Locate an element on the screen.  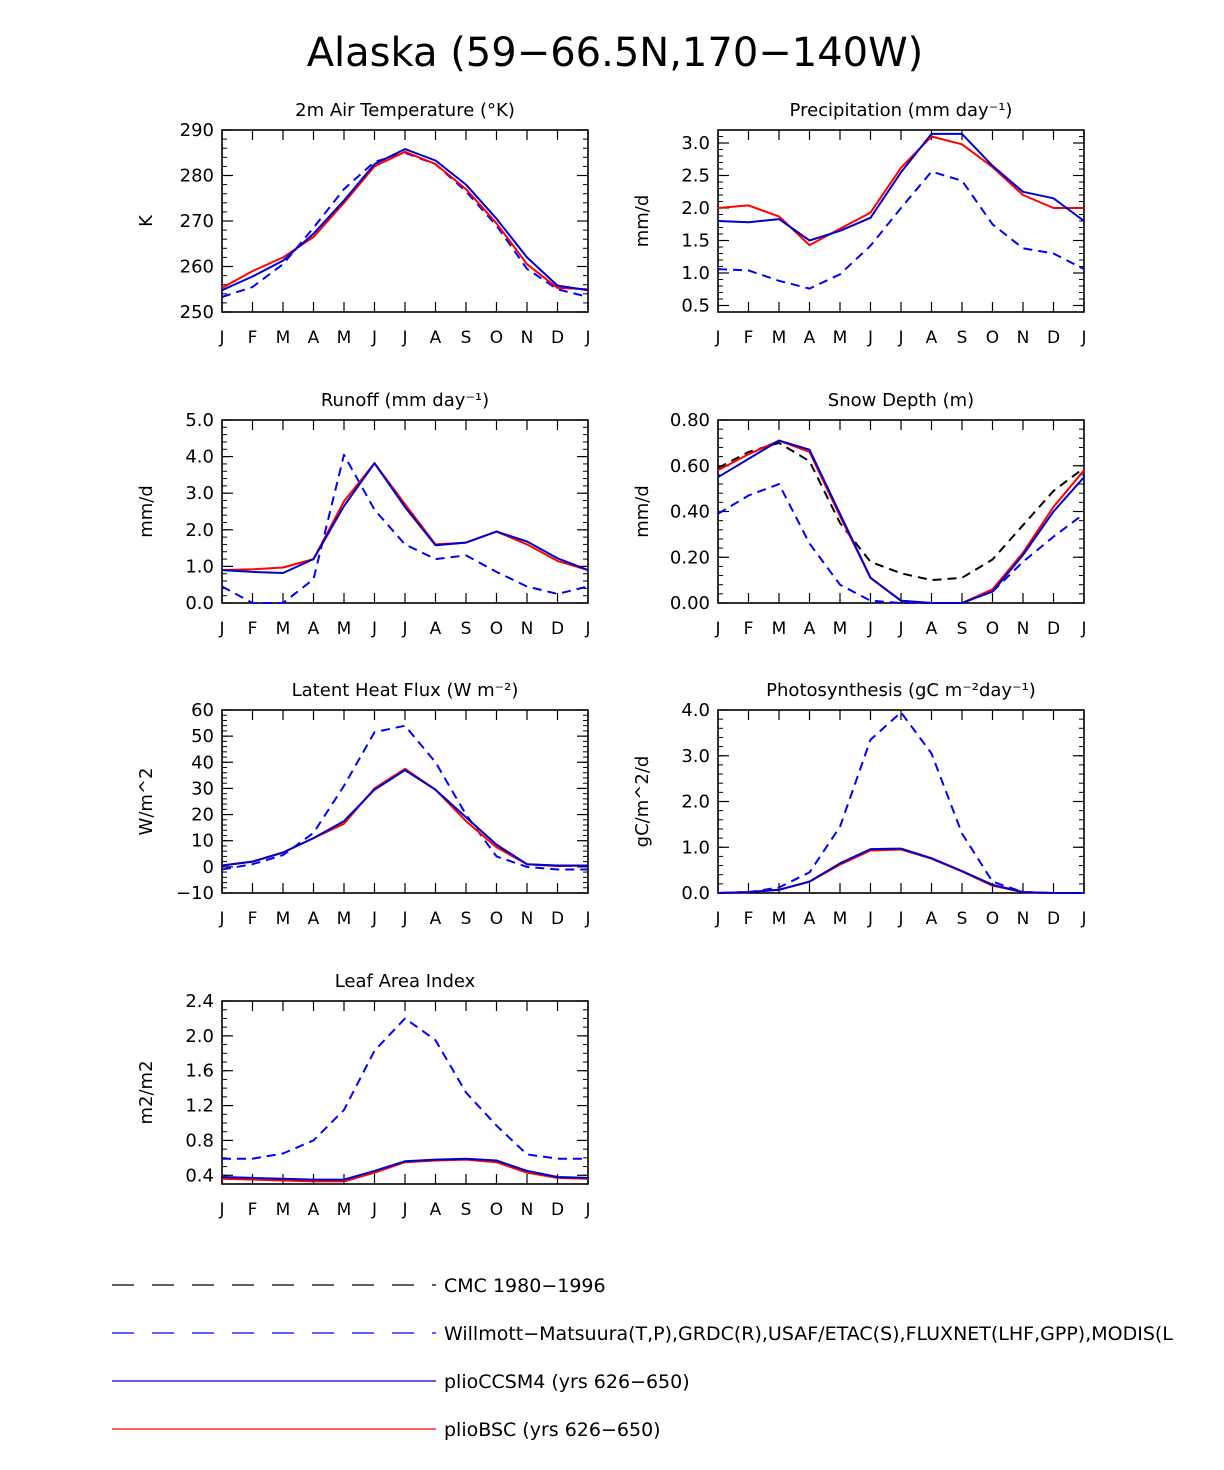
y-tick-label: 0.80 is located at coordinates (690, 420).